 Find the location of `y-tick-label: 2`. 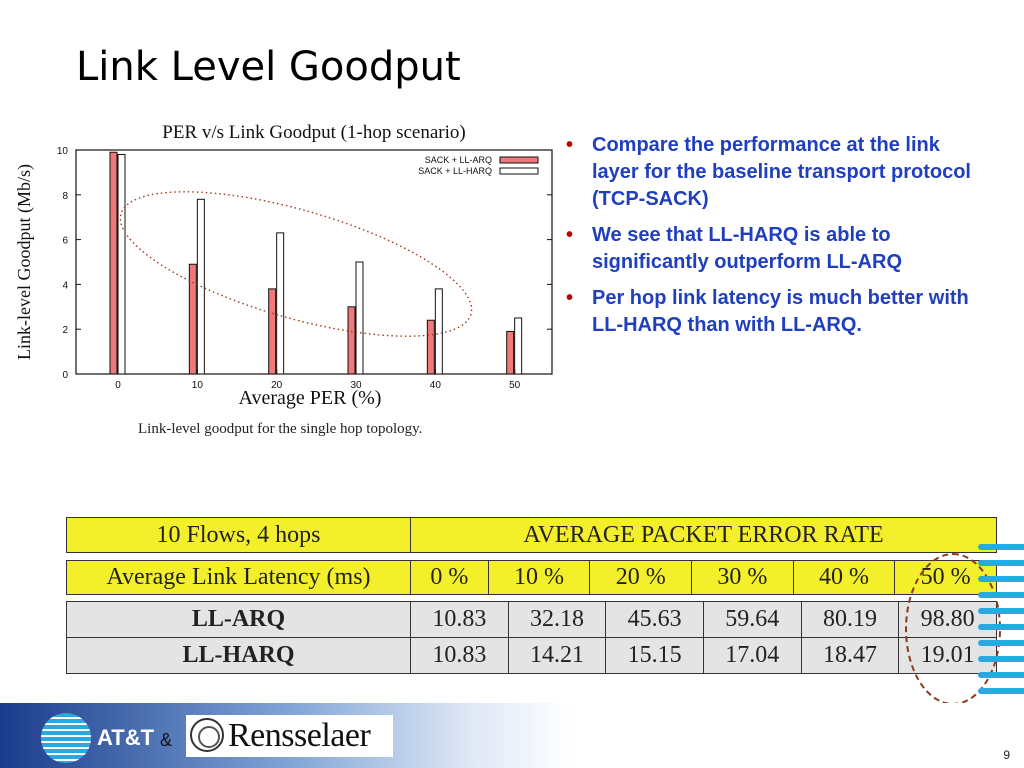

y-tick-label: 2 is located at coordinates (65, 330).